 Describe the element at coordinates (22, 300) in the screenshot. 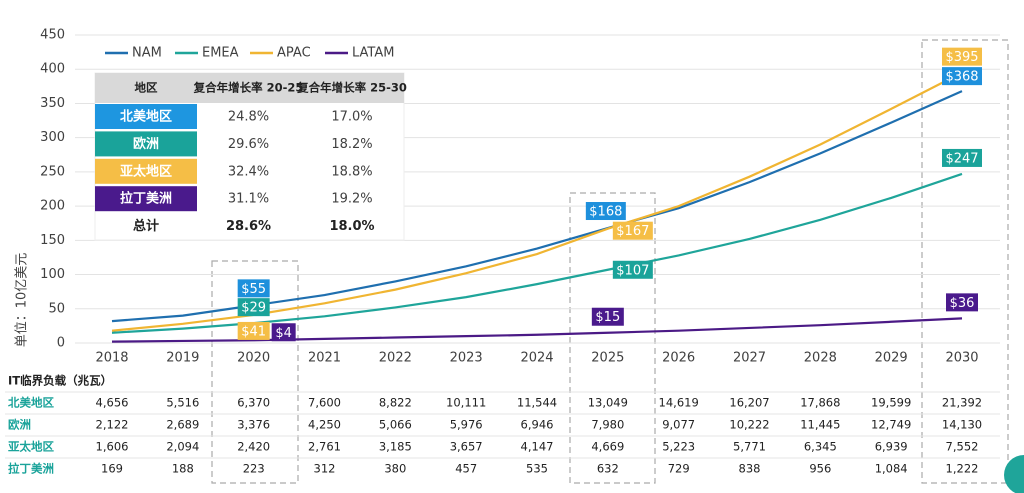

I see `y-axis-label: 单位：10亿美元` at that location.